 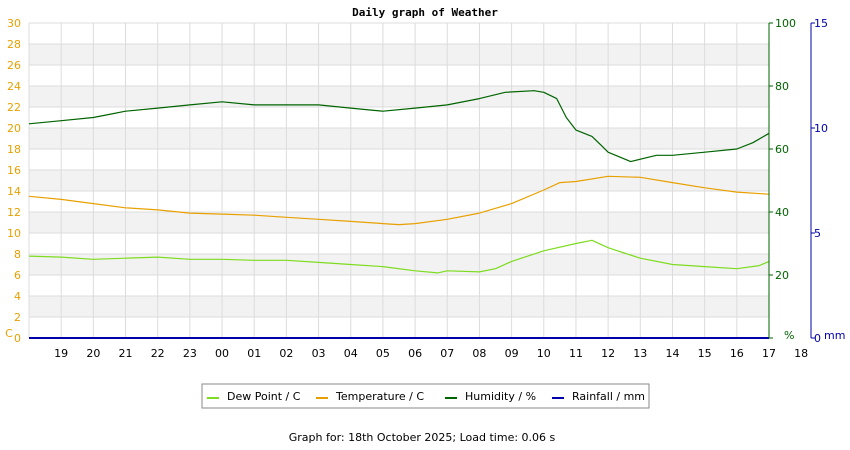 What do you see at coordinates (500, 396) in the screenshot?
I see `legend-label: Humidity / %` at bounding box center [500, 396].